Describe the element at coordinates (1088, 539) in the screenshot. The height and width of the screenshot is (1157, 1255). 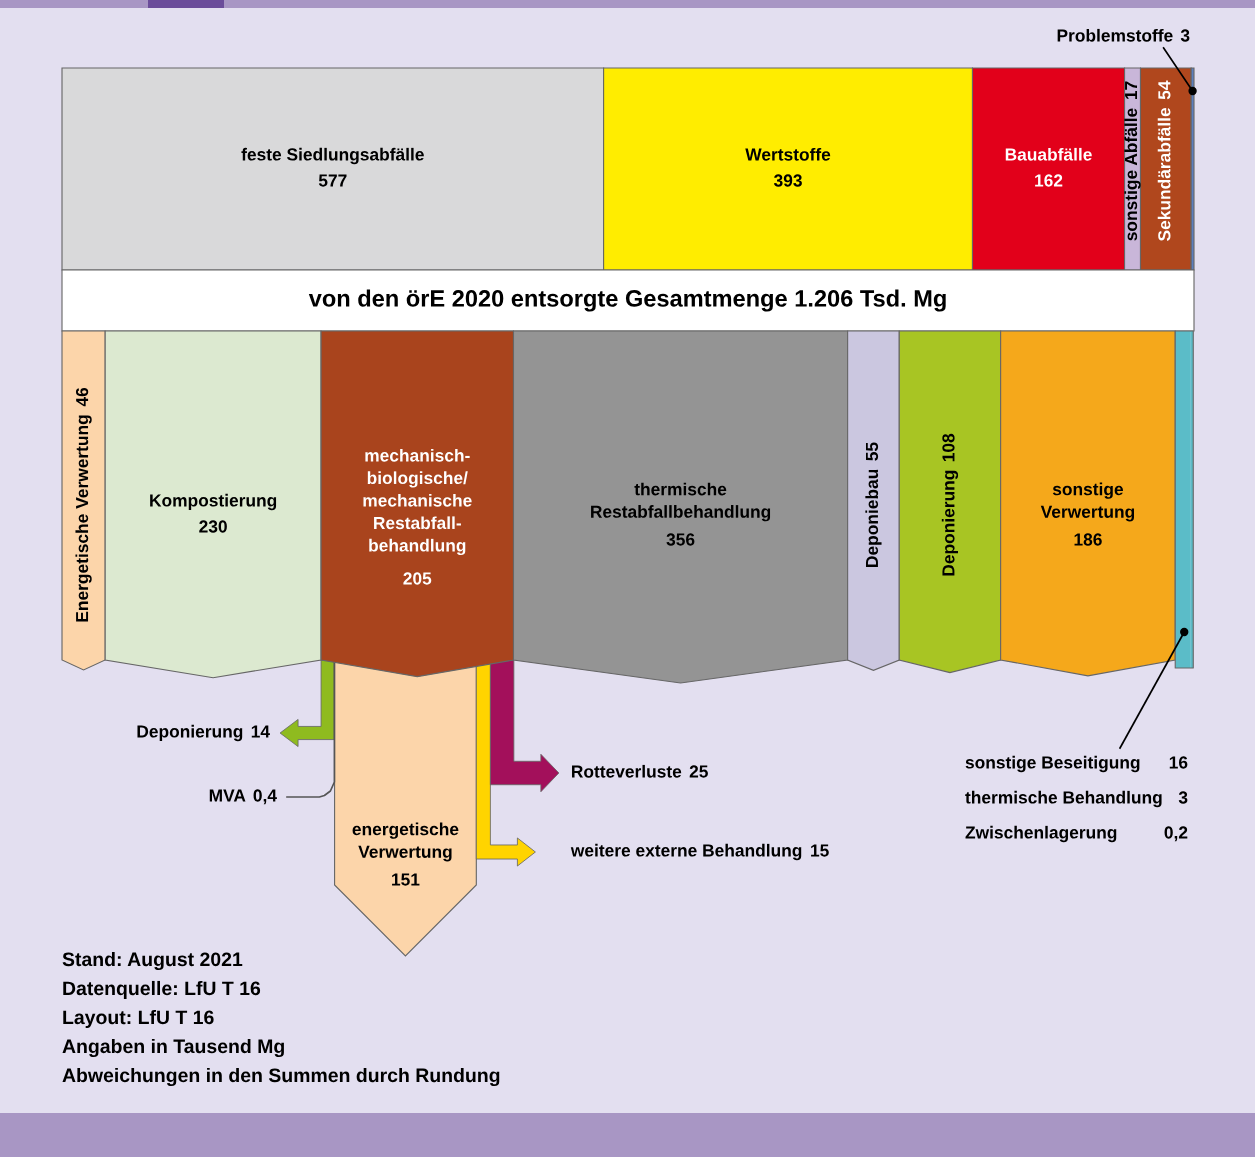
I see `data-label: 186` at that location.